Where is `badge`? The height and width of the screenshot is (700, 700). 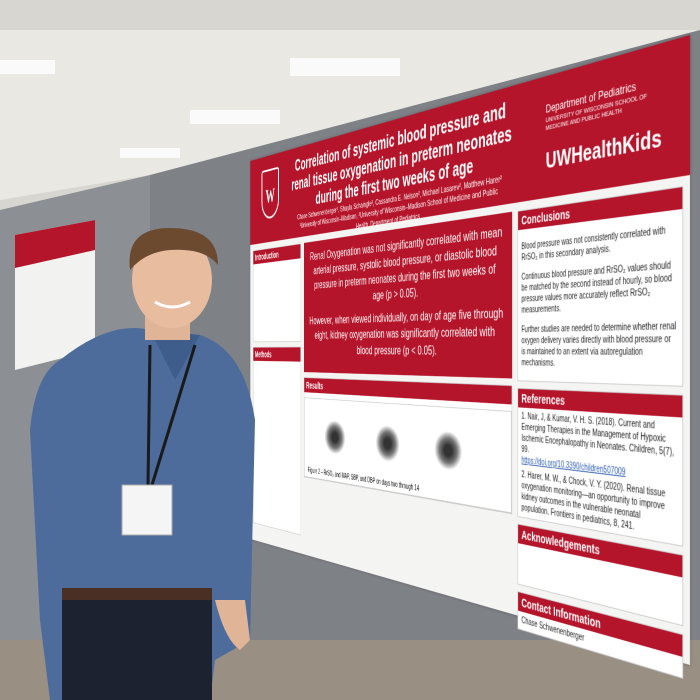
badge is located at coordinates (147, 510).